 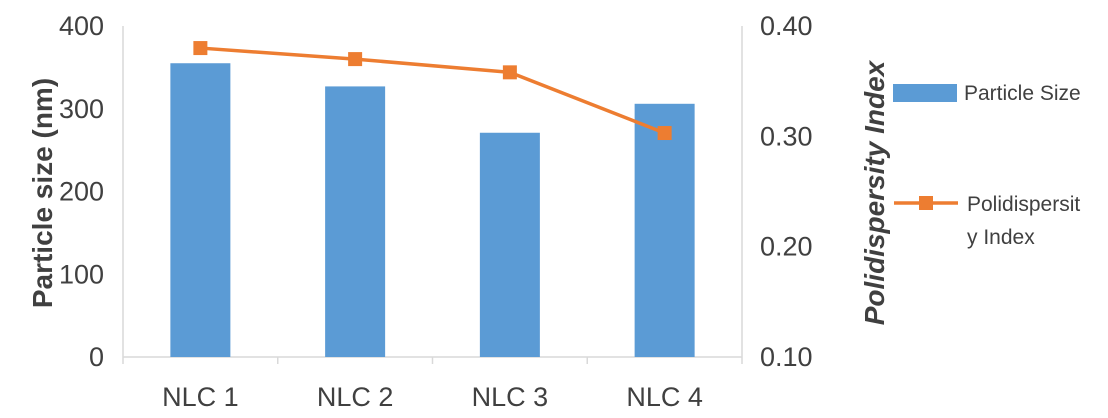 What do you see at coordinates (786, 357) in the screenshot?
I see `y2-tick-label: 0.10` at bounding box center [786, 357].